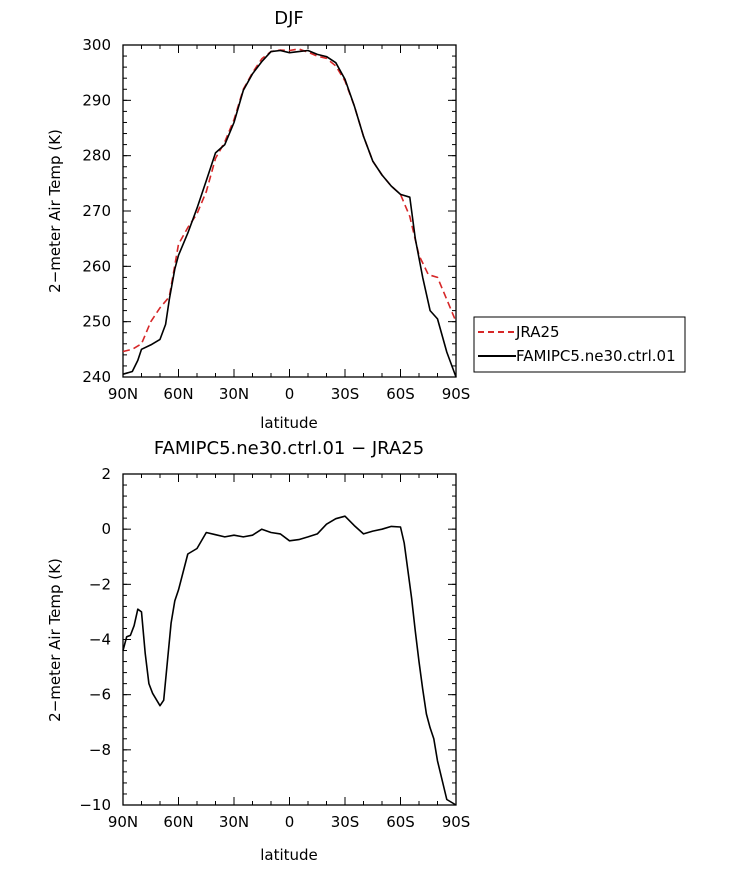  What do you see at coordinates (96, 266) in the screenshot?
I see `top-y-tick-label: 260` at bounding box center [96, 266].